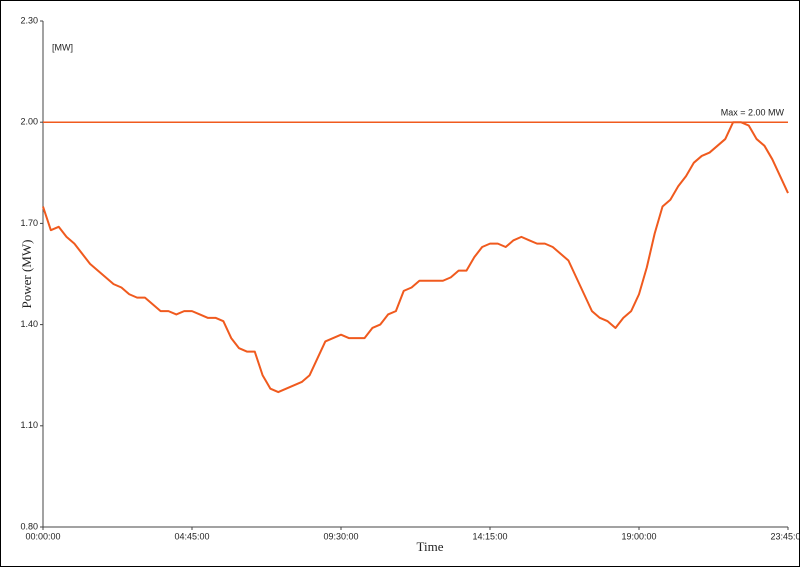 The width and height of the screenshot is (800, 567). Describe the element at coordinates (191, 536) in the screenshot. I see `x-tick-label: 04:45:00` at that location.